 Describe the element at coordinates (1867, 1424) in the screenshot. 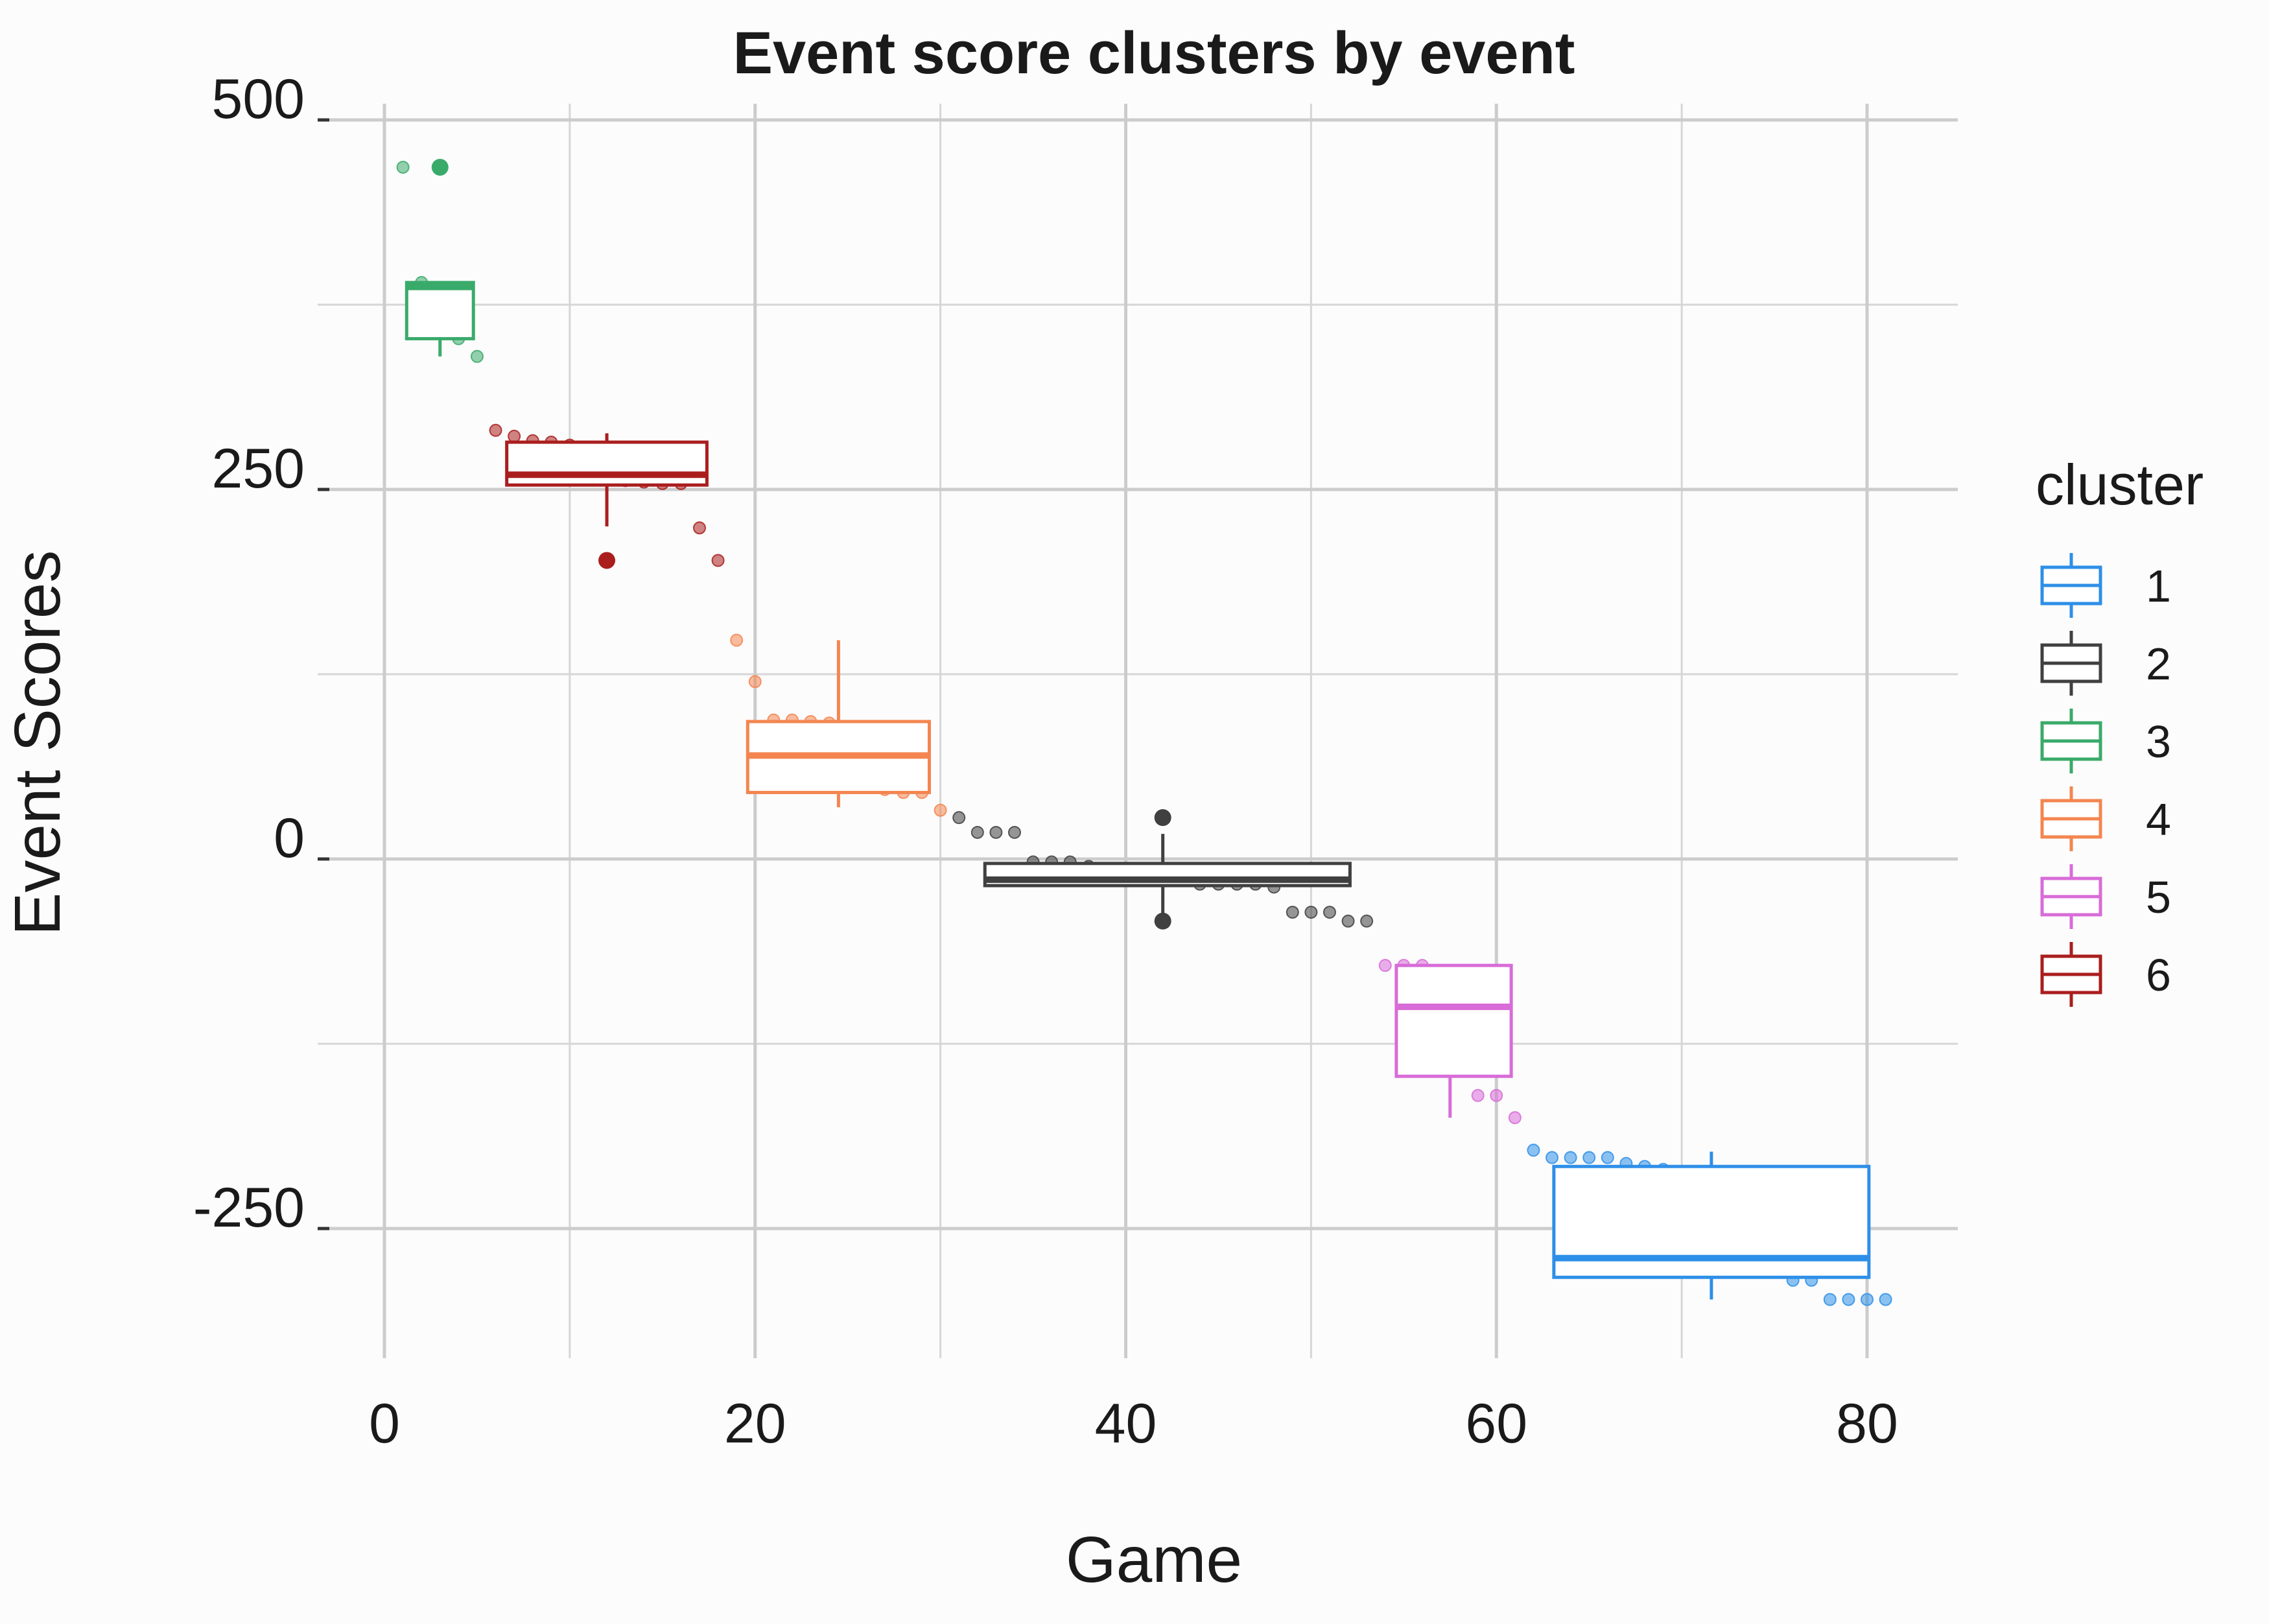

I see `x-tick-label: 80` at that location.